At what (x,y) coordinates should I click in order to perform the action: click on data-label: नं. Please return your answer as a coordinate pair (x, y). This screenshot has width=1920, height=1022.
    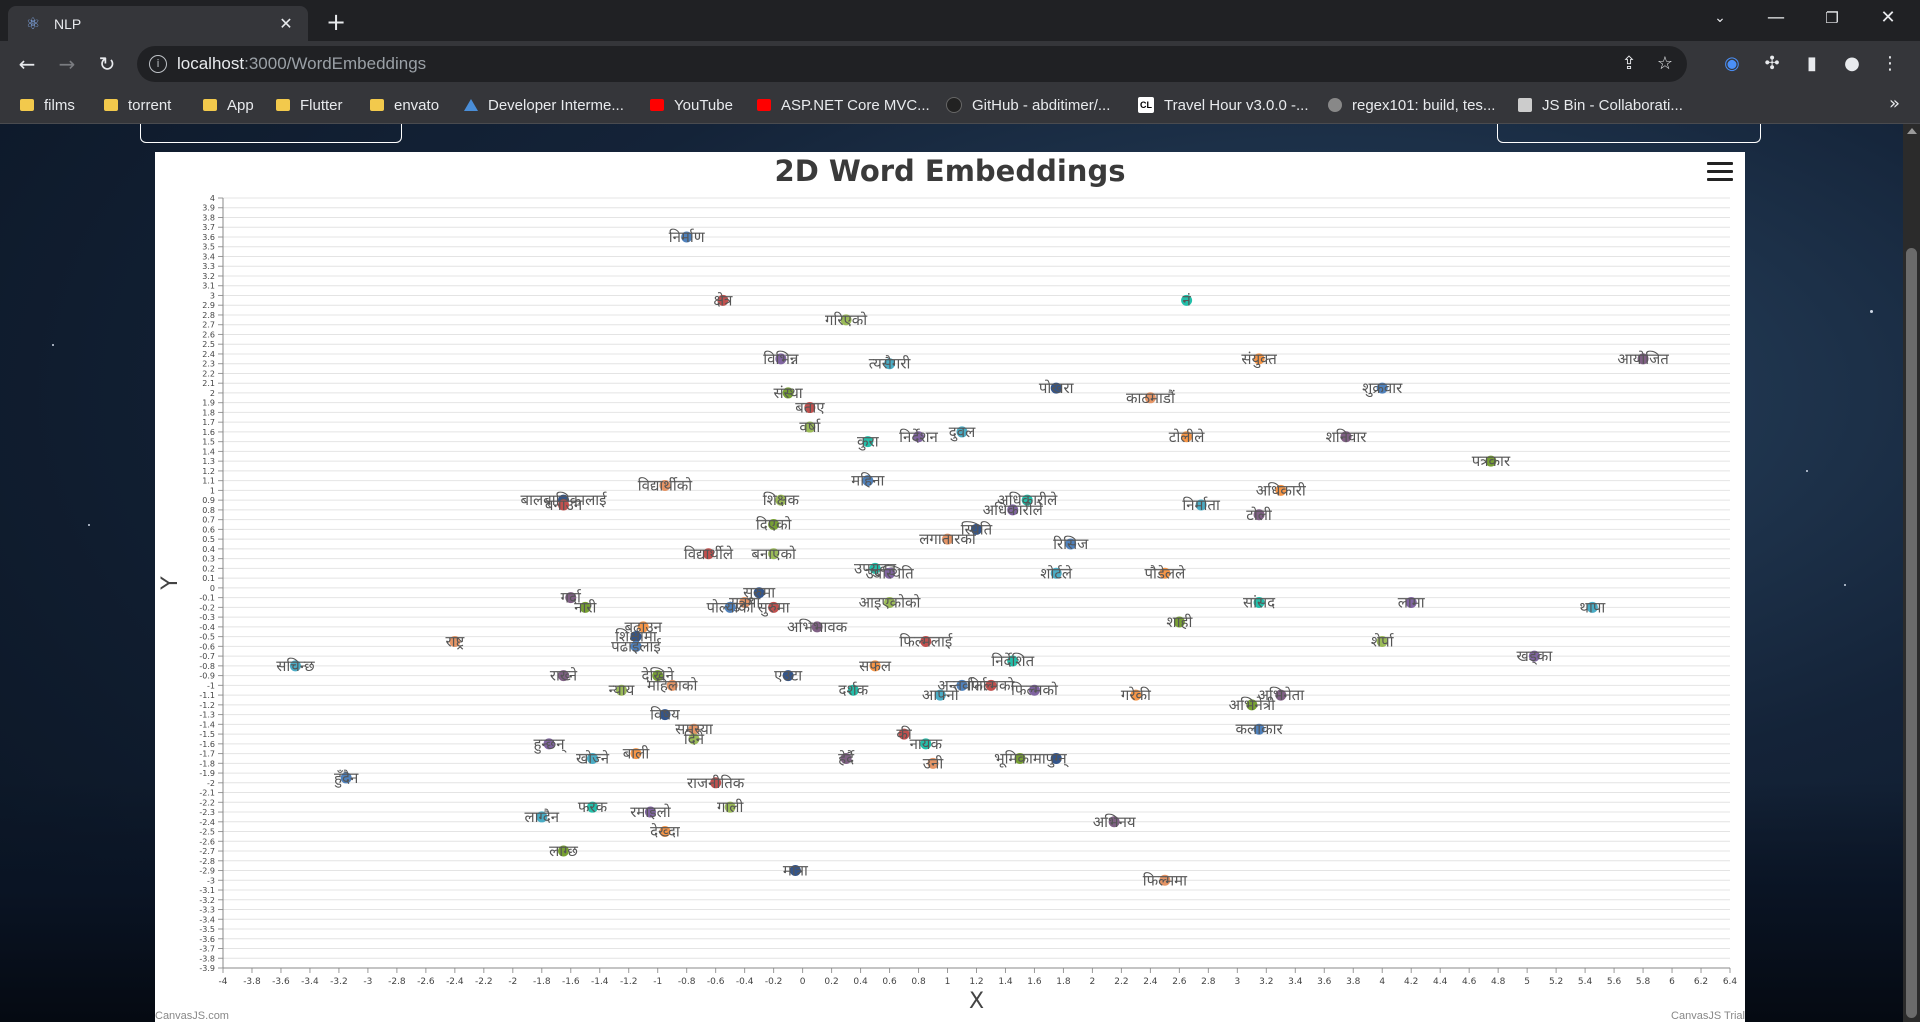
    Looking at the image, I should click on (1186, 300).